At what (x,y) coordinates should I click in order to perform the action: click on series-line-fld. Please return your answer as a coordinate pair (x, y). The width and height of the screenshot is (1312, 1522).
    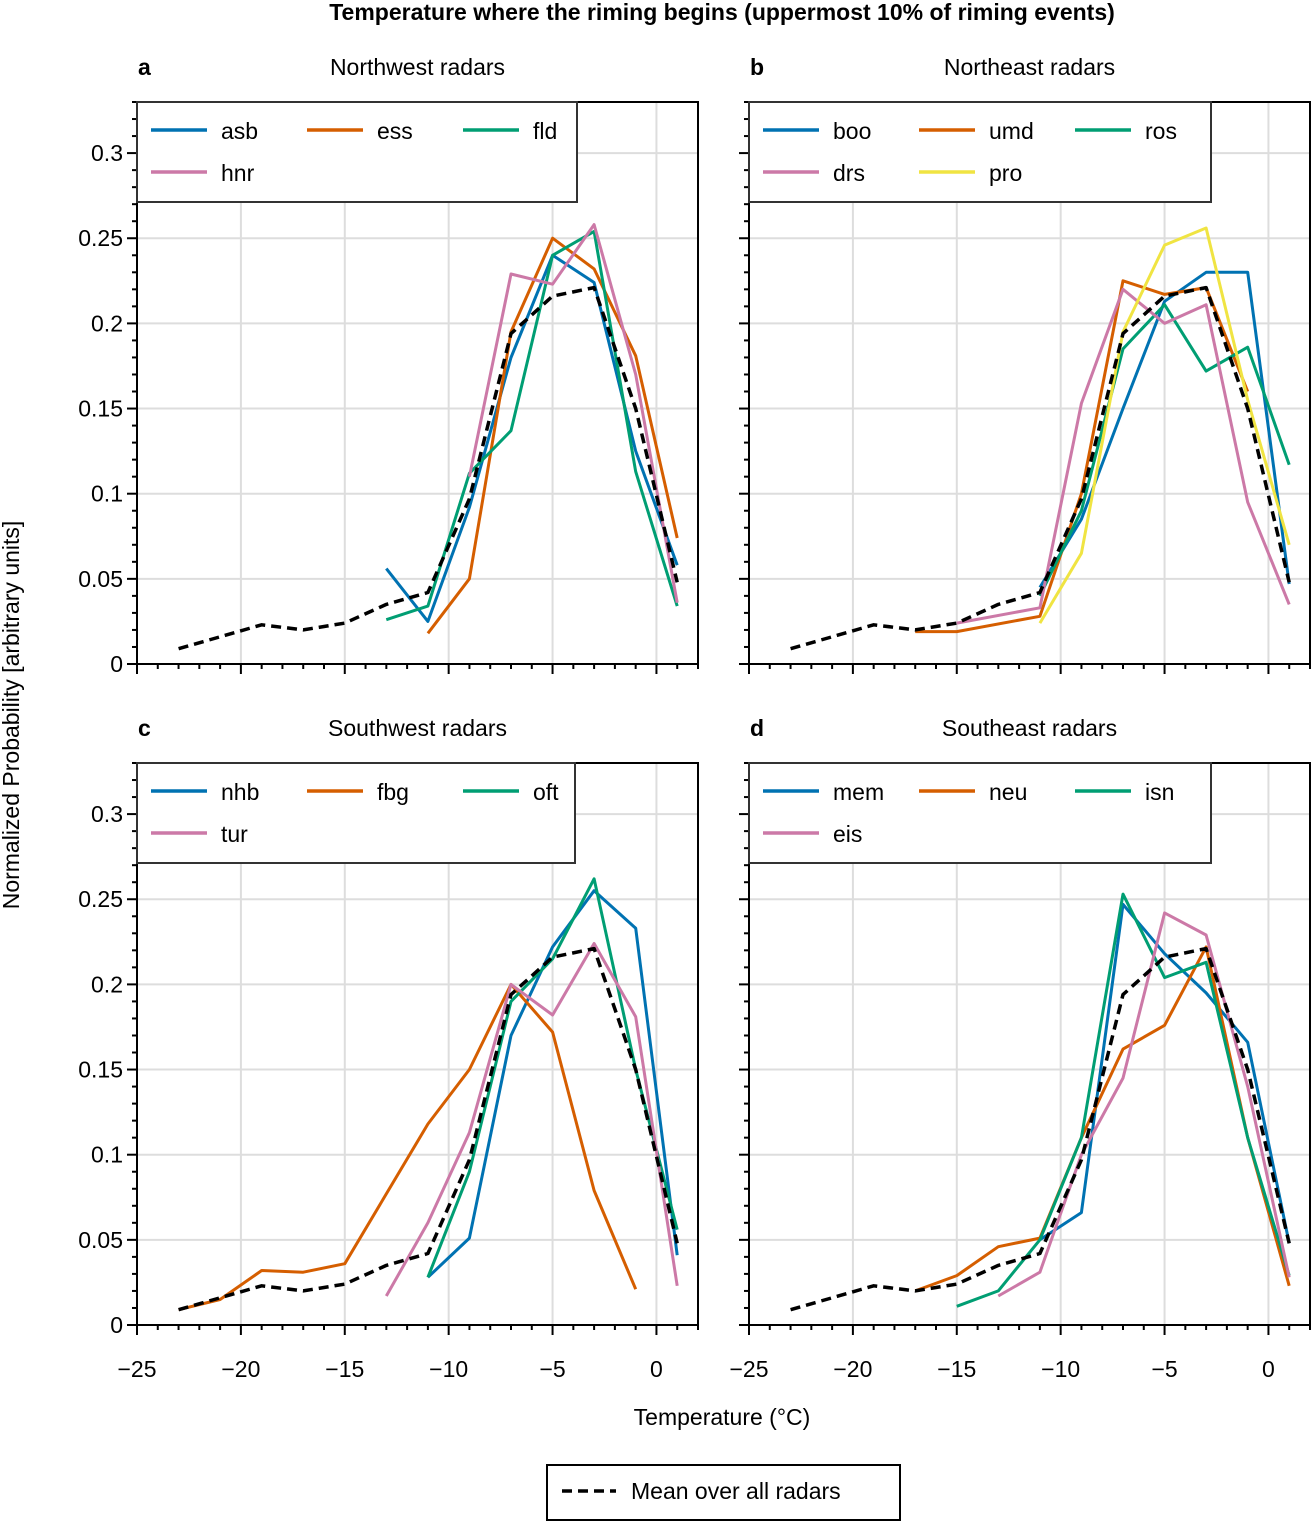
    Looking at the image, I should click on (532, 425).